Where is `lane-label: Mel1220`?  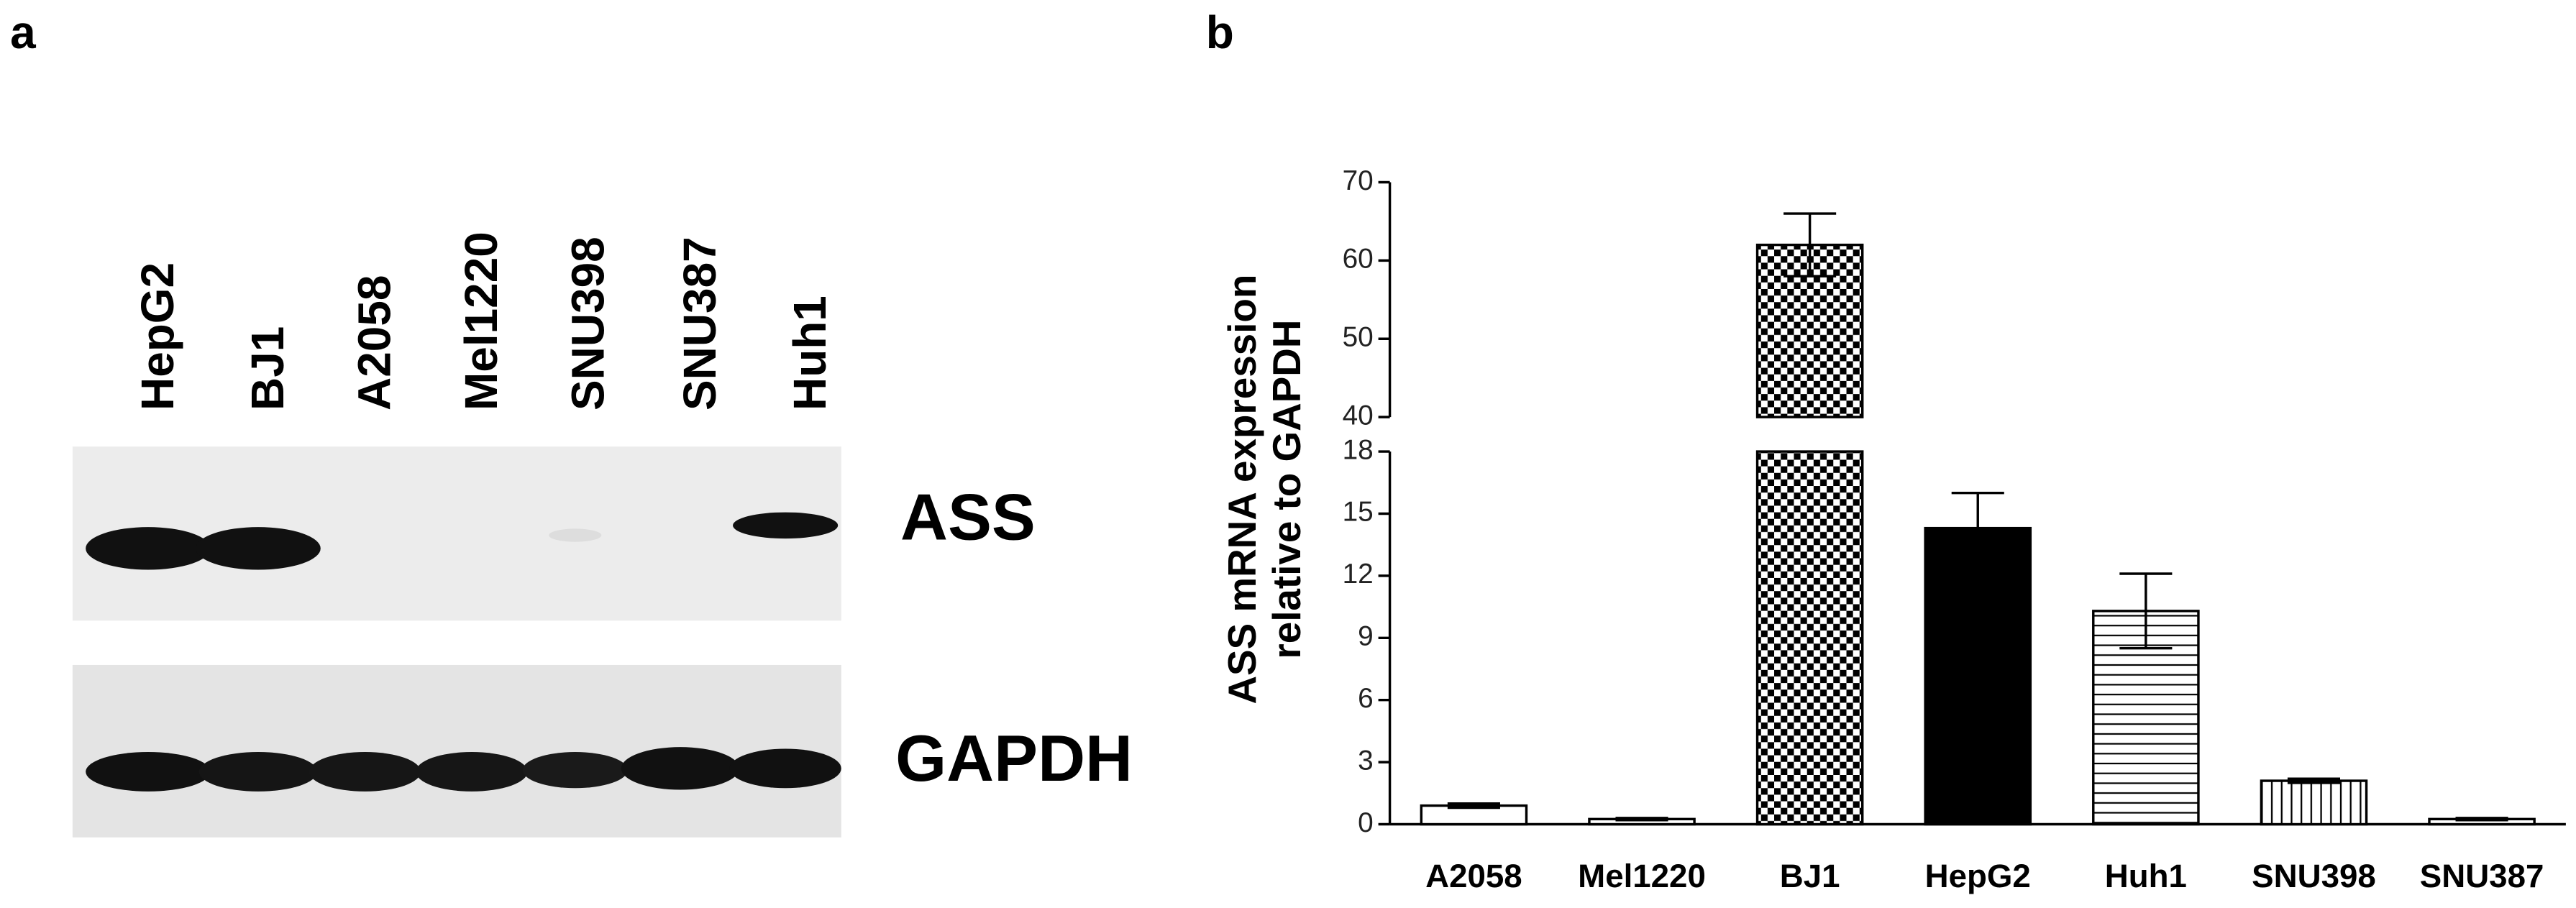 lane-label: Mel1220 is located at coordinates (481, 321).